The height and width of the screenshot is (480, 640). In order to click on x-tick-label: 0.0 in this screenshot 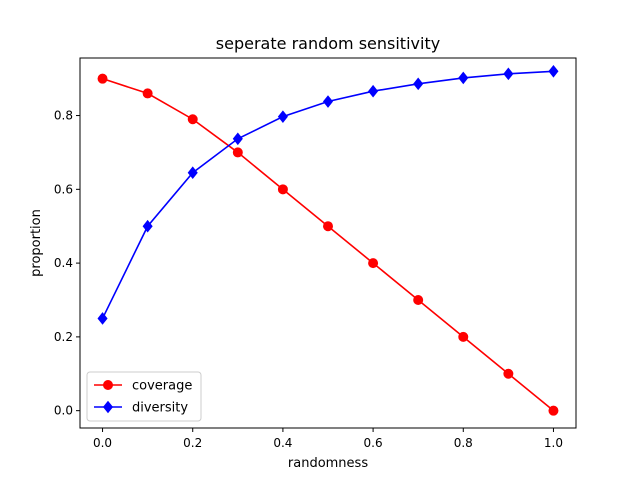, I will do `click(102, 443)`.